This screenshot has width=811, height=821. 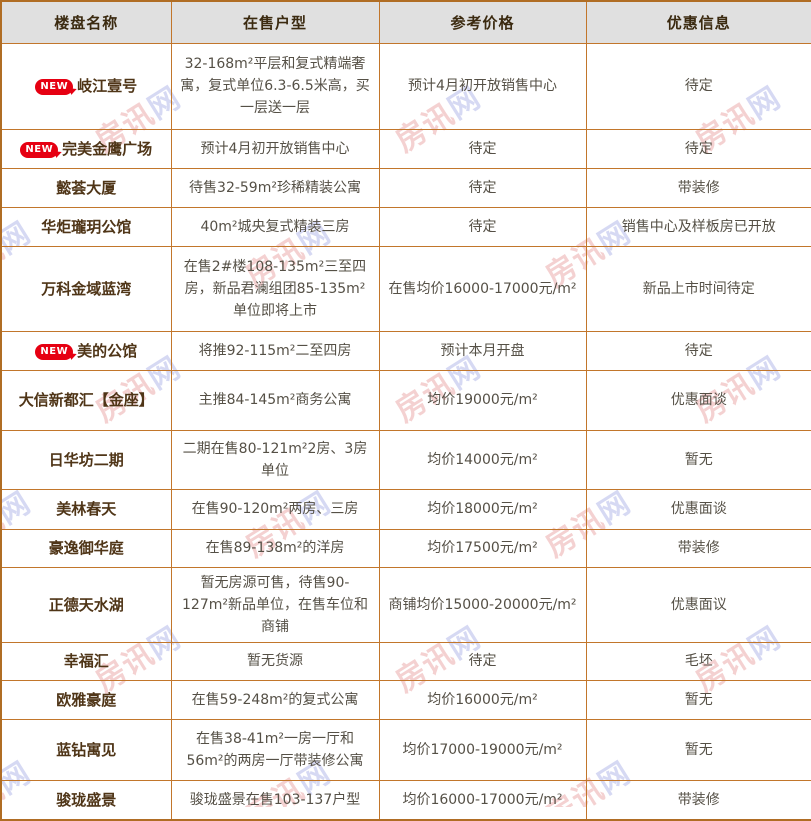 I want to click on property-name-cell: 万科金域蓝湾, so click(x=86, y=288).